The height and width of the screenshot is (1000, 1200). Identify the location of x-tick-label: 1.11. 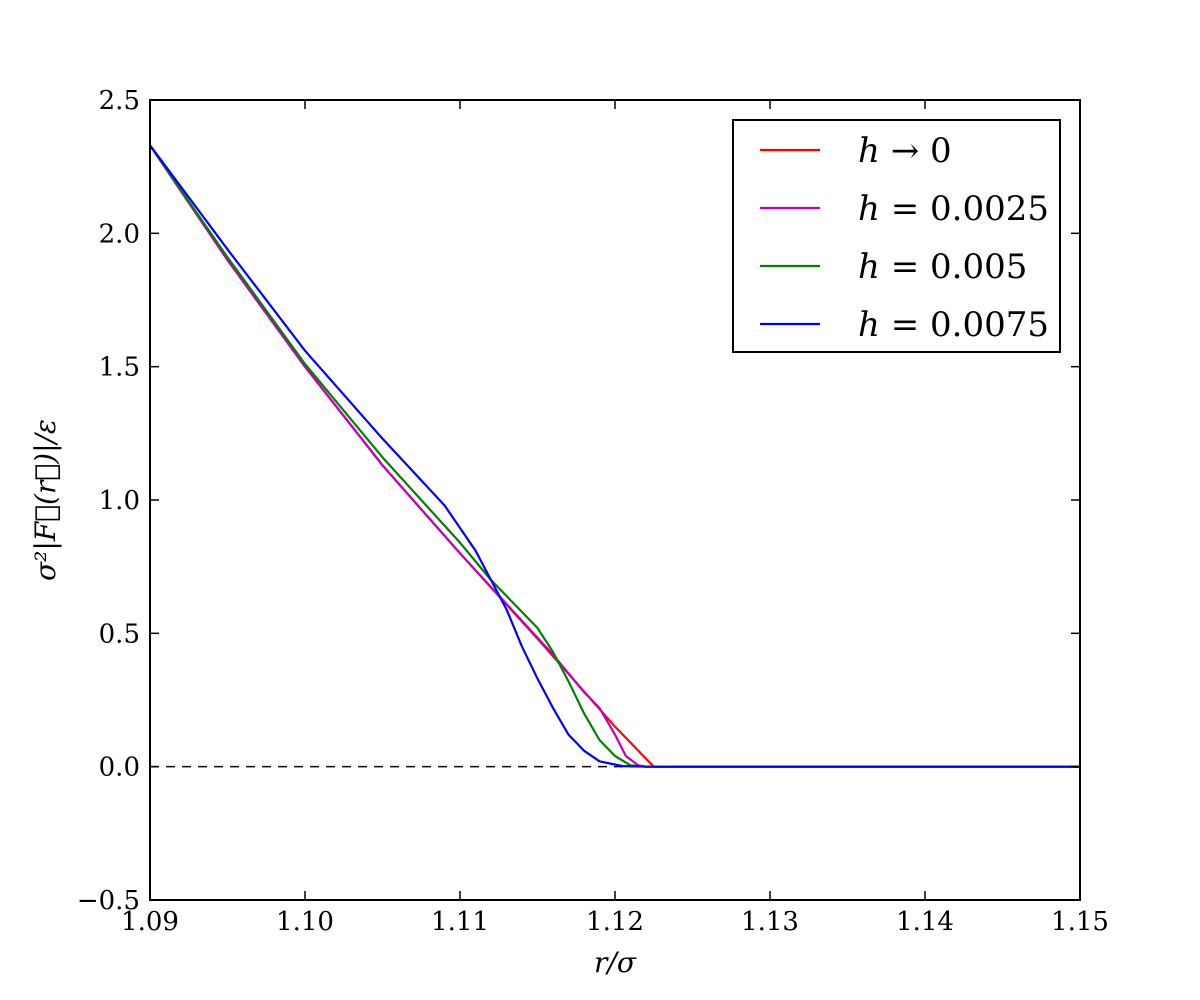
(460, 922).